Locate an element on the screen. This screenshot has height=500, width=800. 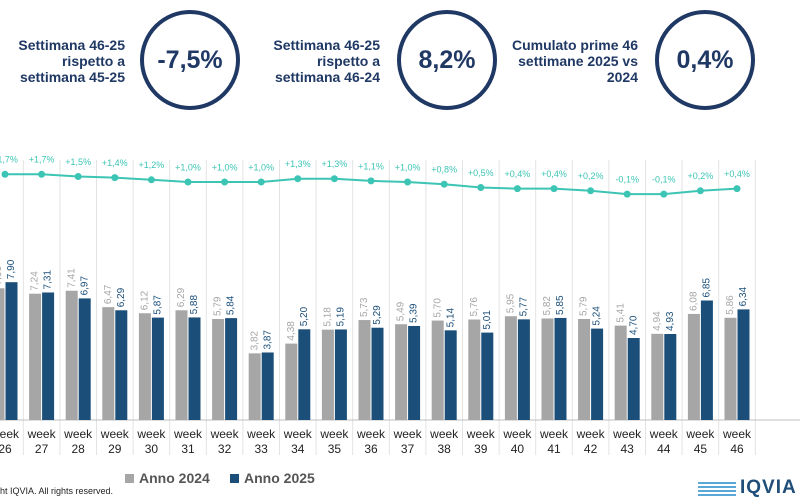
value-label: 5,88 is located at coordinates (194, 305).